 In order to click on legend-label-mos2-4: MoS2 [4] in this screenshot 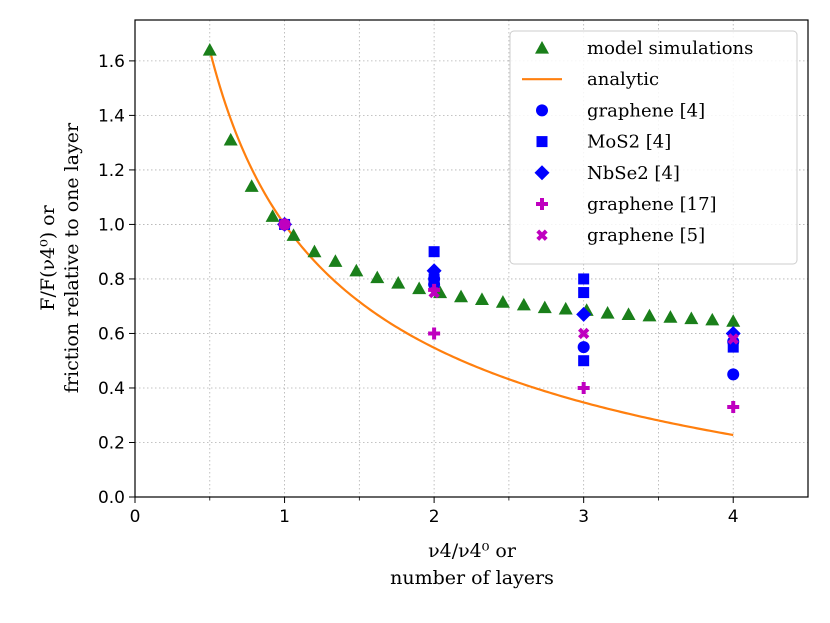, I will do `click(629, 142)`.